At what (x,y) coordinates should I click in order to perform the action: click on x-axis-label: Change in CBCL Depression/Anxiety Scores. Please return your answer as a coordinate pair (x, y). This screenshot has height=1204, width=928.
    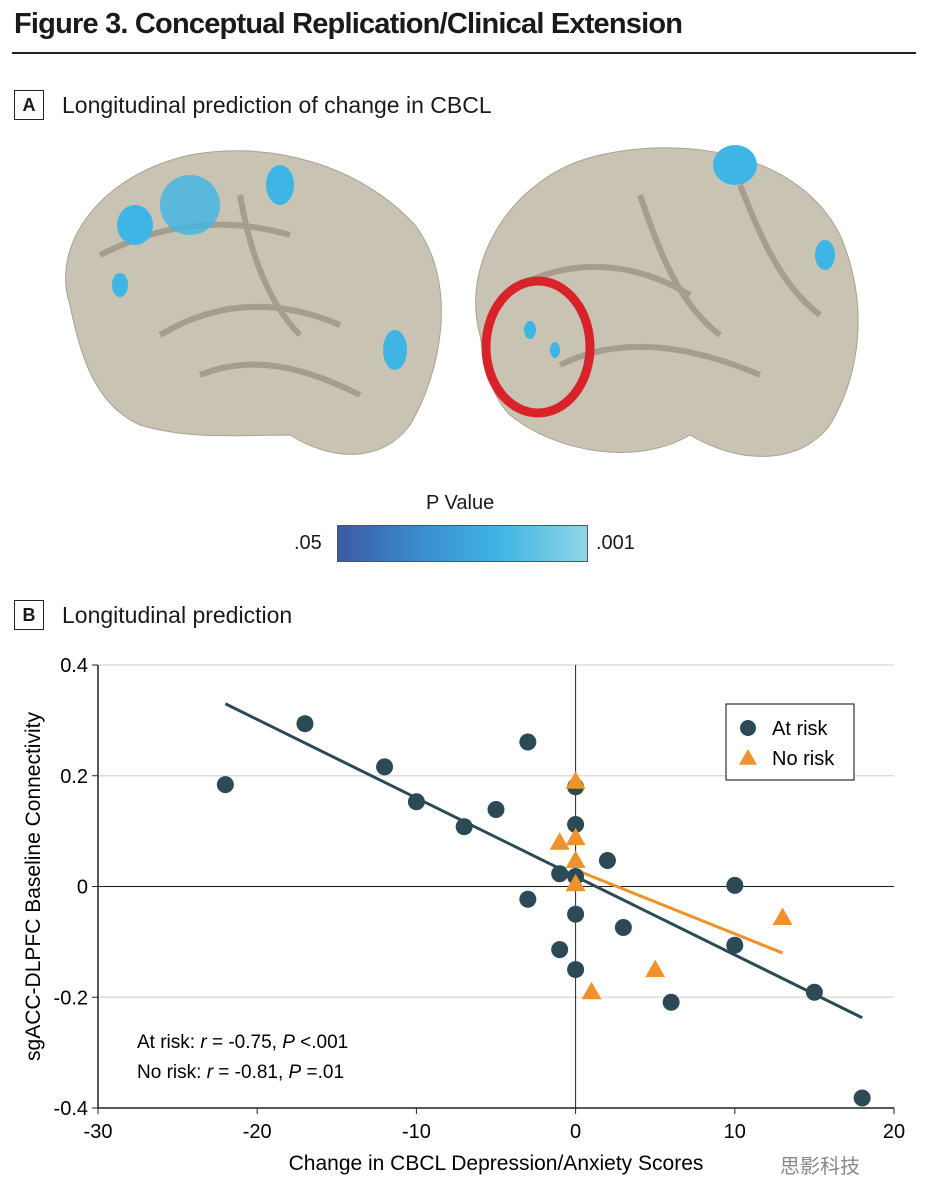
    Looking at the image, I should click on (496, 1163).